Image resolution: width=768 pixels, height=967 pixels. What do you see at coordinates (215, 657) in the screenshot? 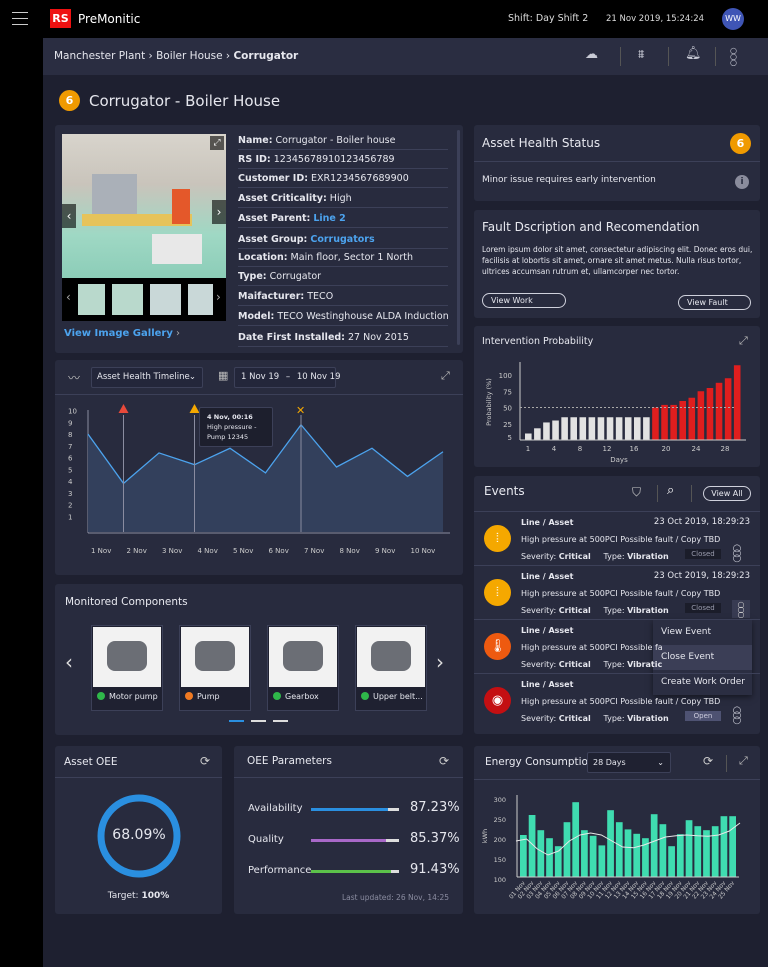
I see `pump-image` at bounding box center [215, 657].